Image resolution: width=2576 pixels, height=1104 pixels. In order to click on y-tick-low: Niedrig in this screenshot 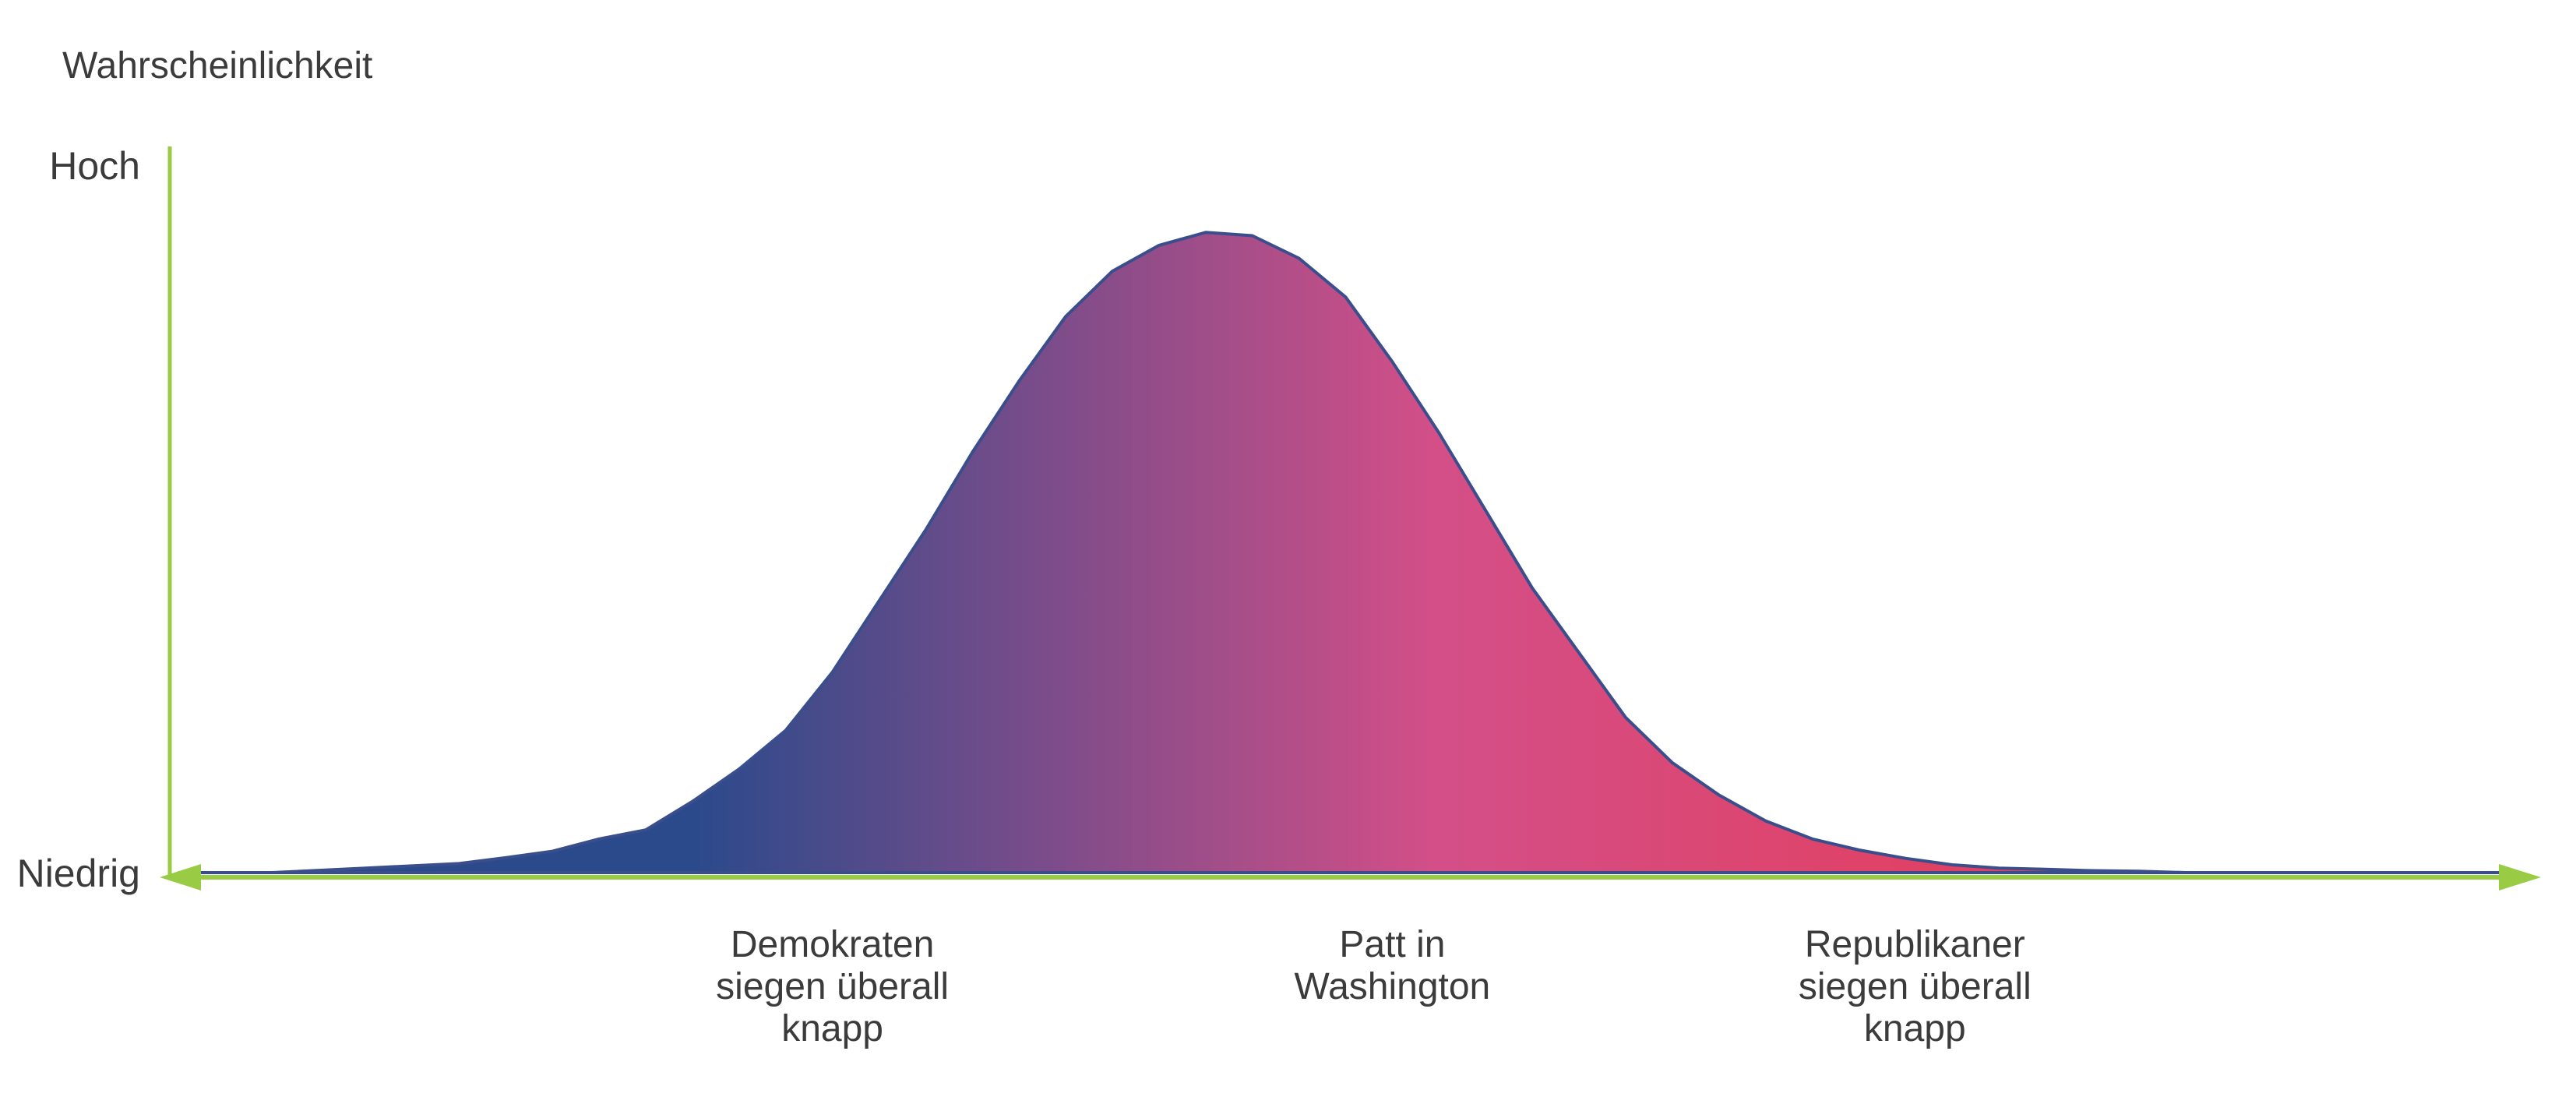, I will do `click(78, 874)`.